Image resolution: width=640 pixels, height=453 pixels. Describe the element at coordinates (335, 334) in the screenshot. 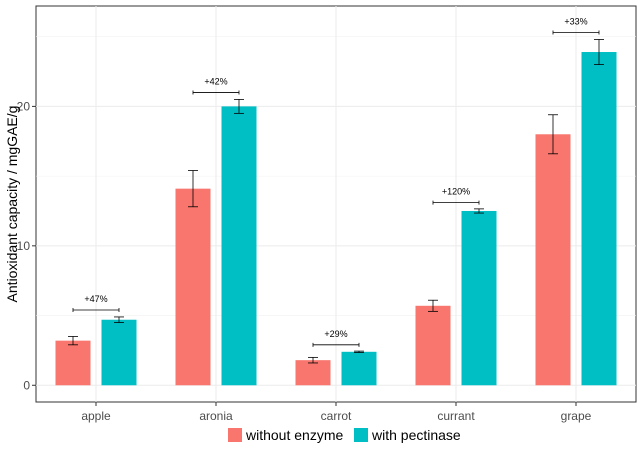

I see `annotation-label: +29%` at that location.